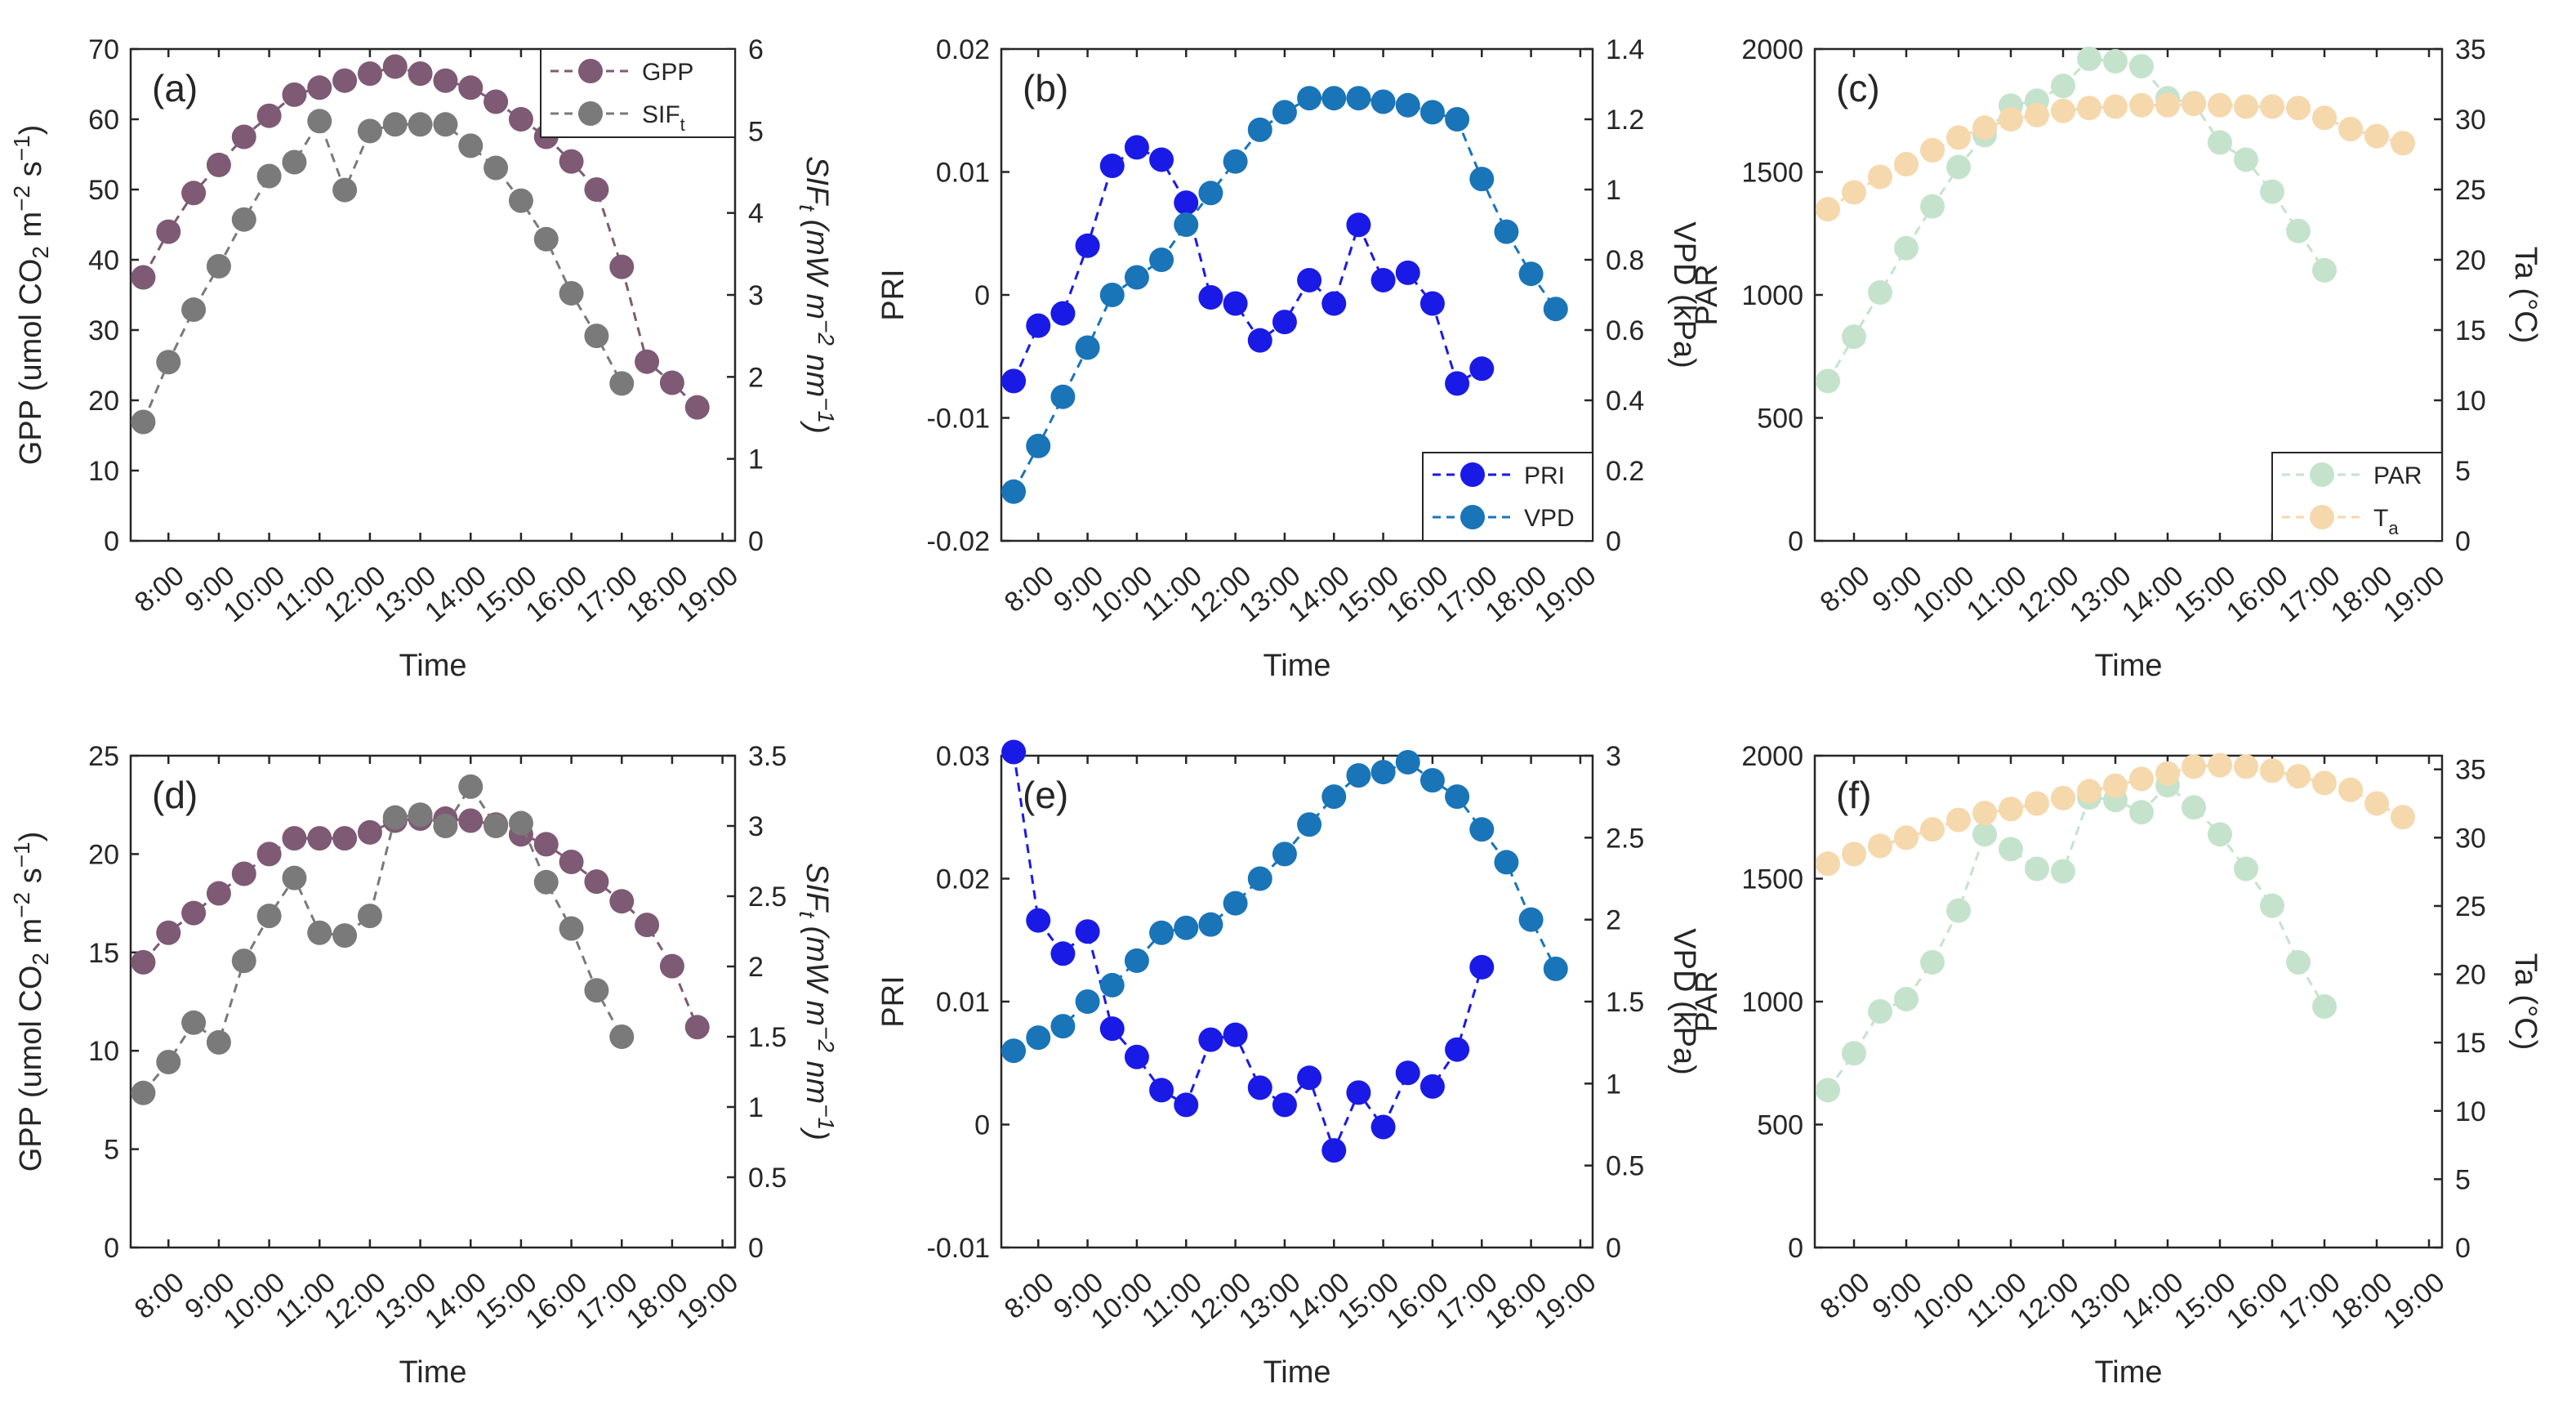  What do you see at coordinates (959, 541) in the screenshot?
I see `left-y-tick-label: -0.02` at bounding box center [959, 541].